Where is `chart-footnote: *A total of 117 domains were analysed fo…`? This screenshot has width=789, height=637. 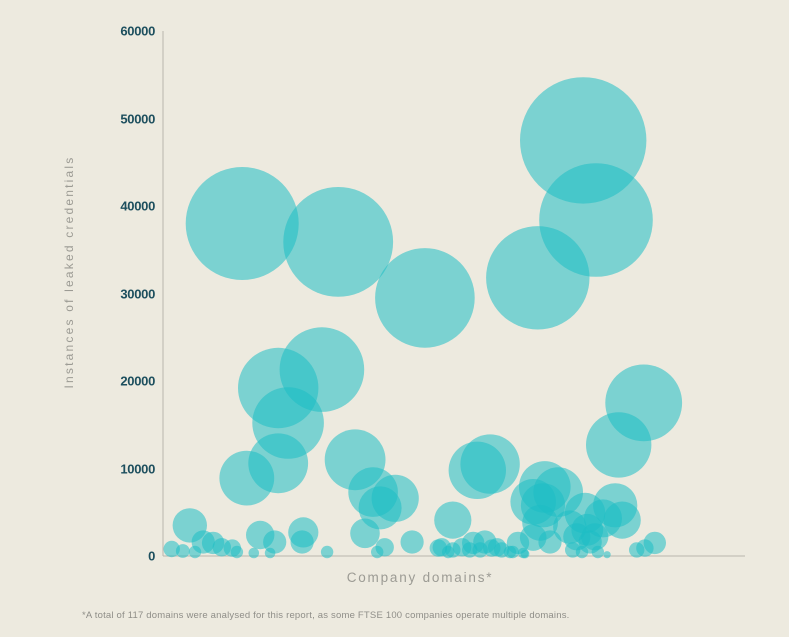 chart-footnote: *A total of 117 domains were analysed fo… is located at coordinates (326, 615).